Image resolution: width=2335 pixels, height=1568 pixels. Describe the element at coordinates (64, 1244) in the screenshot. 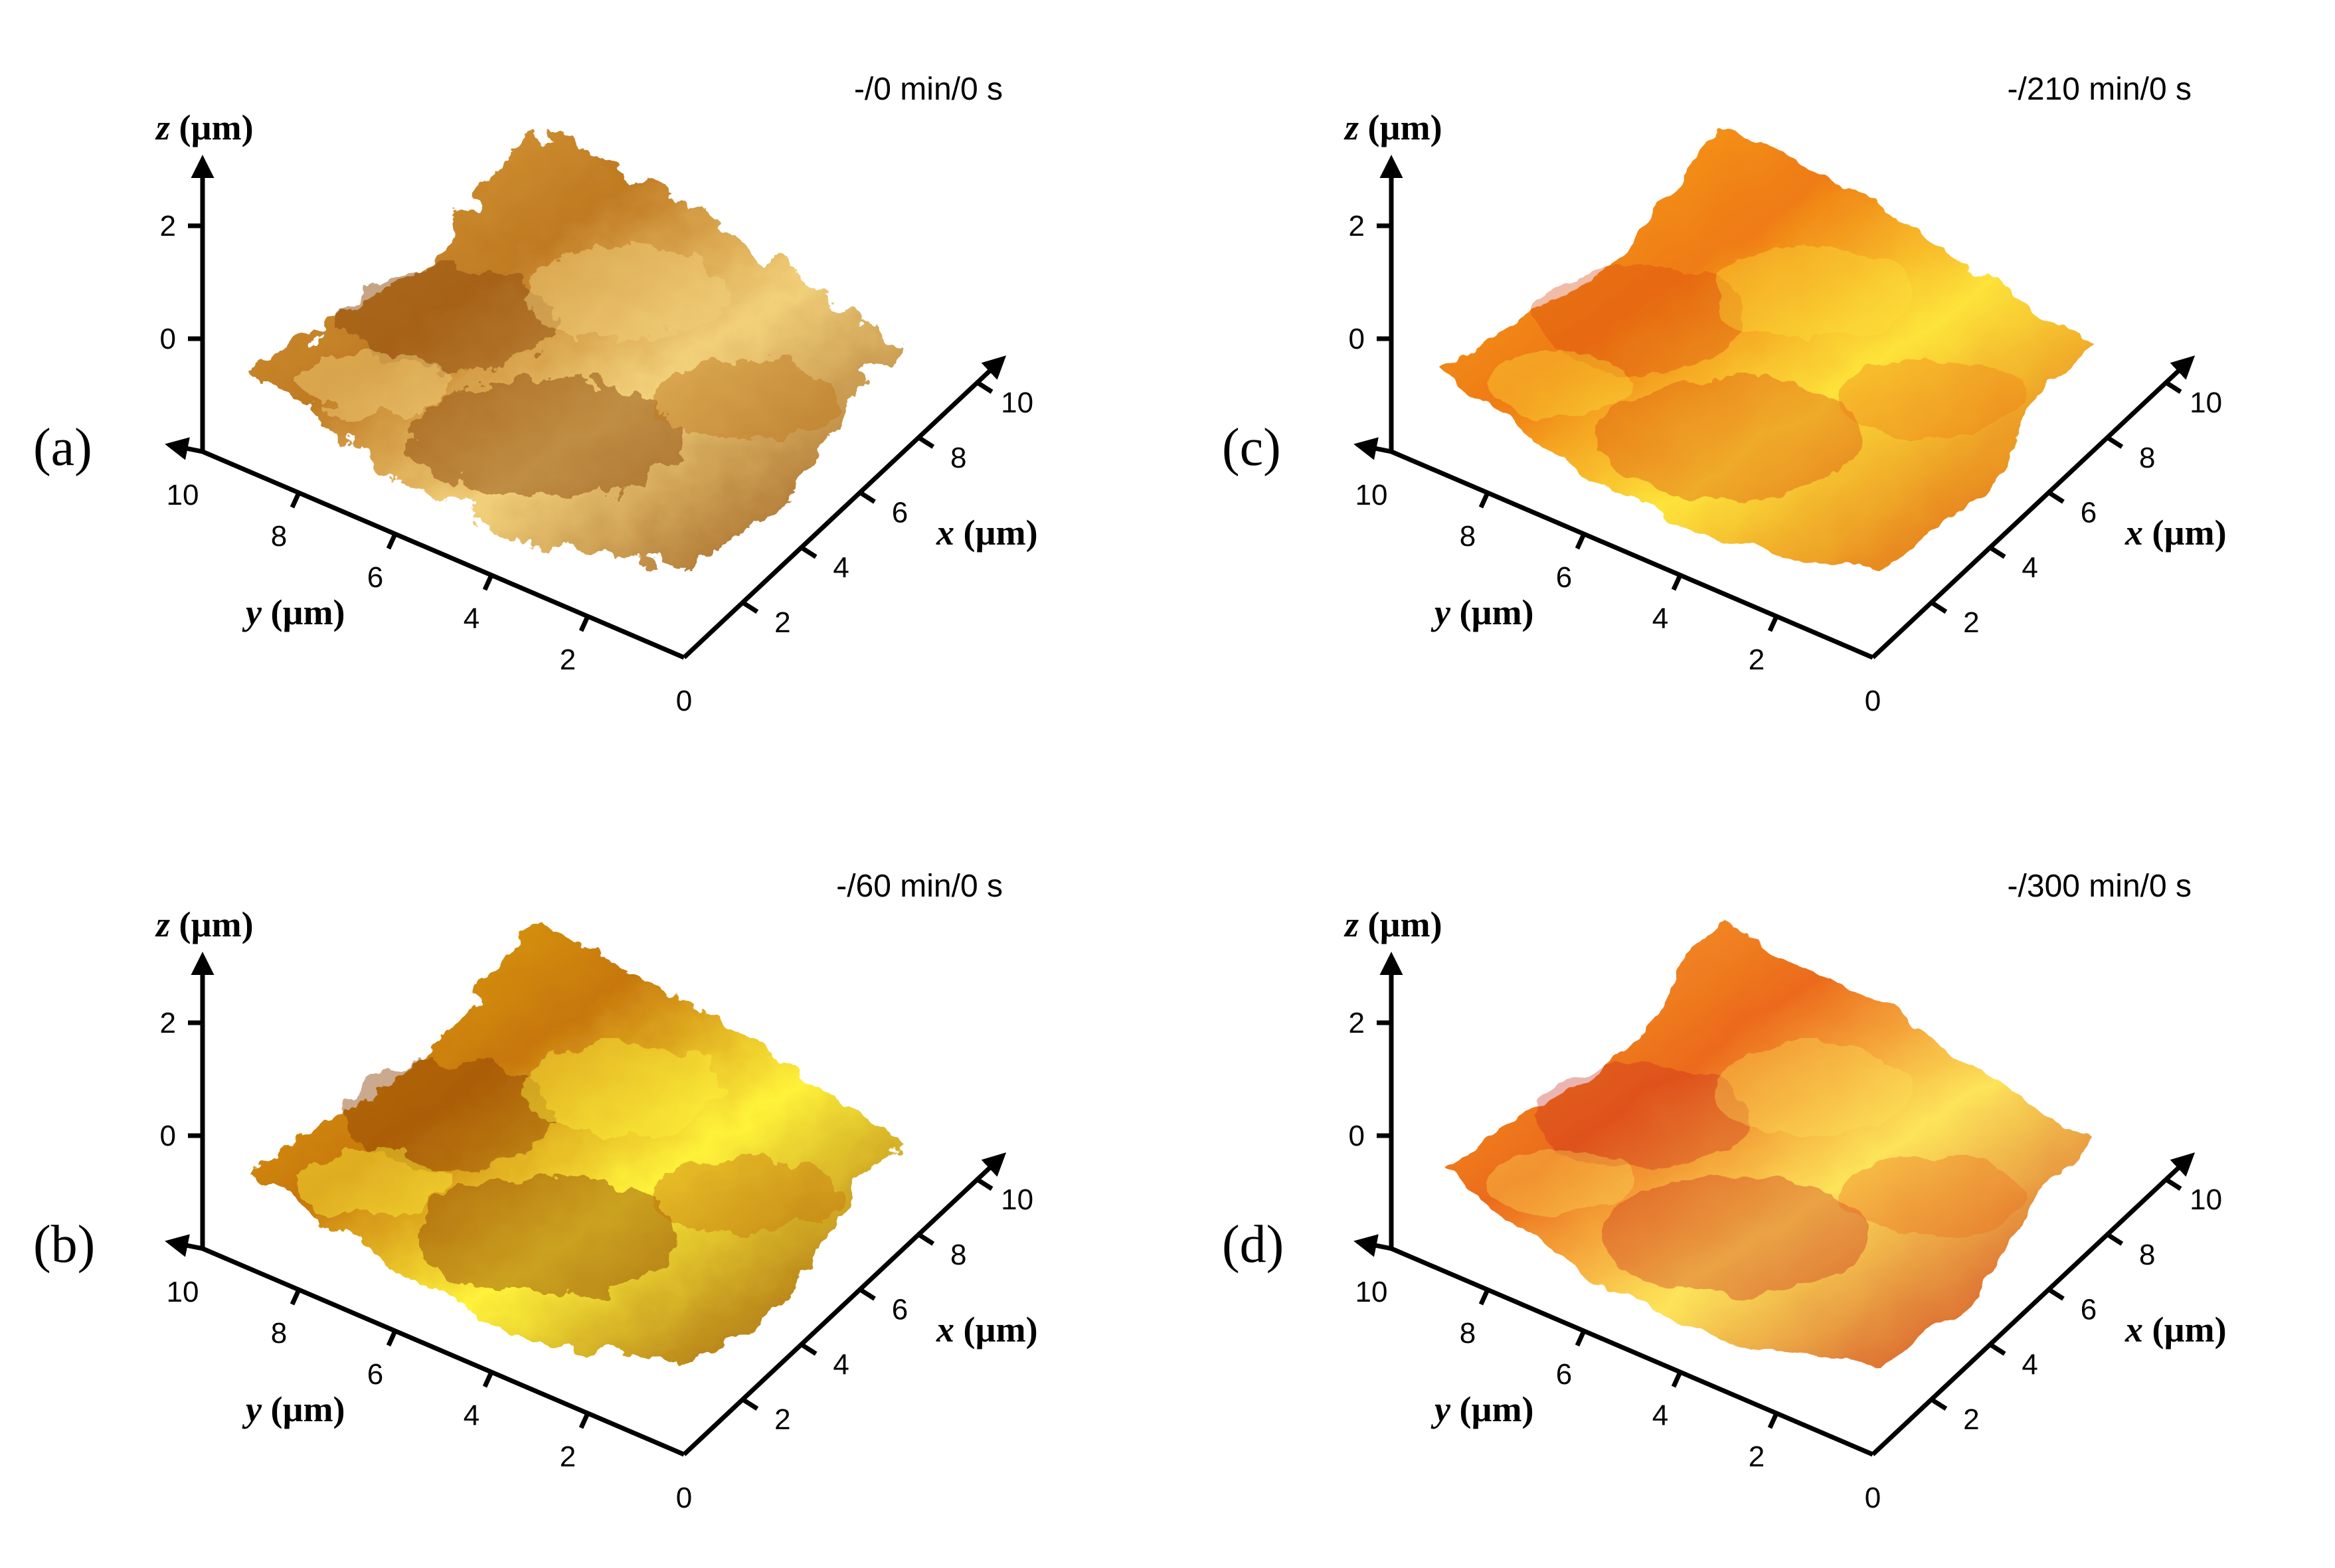

I see `panel-letter: (b)` at that location.